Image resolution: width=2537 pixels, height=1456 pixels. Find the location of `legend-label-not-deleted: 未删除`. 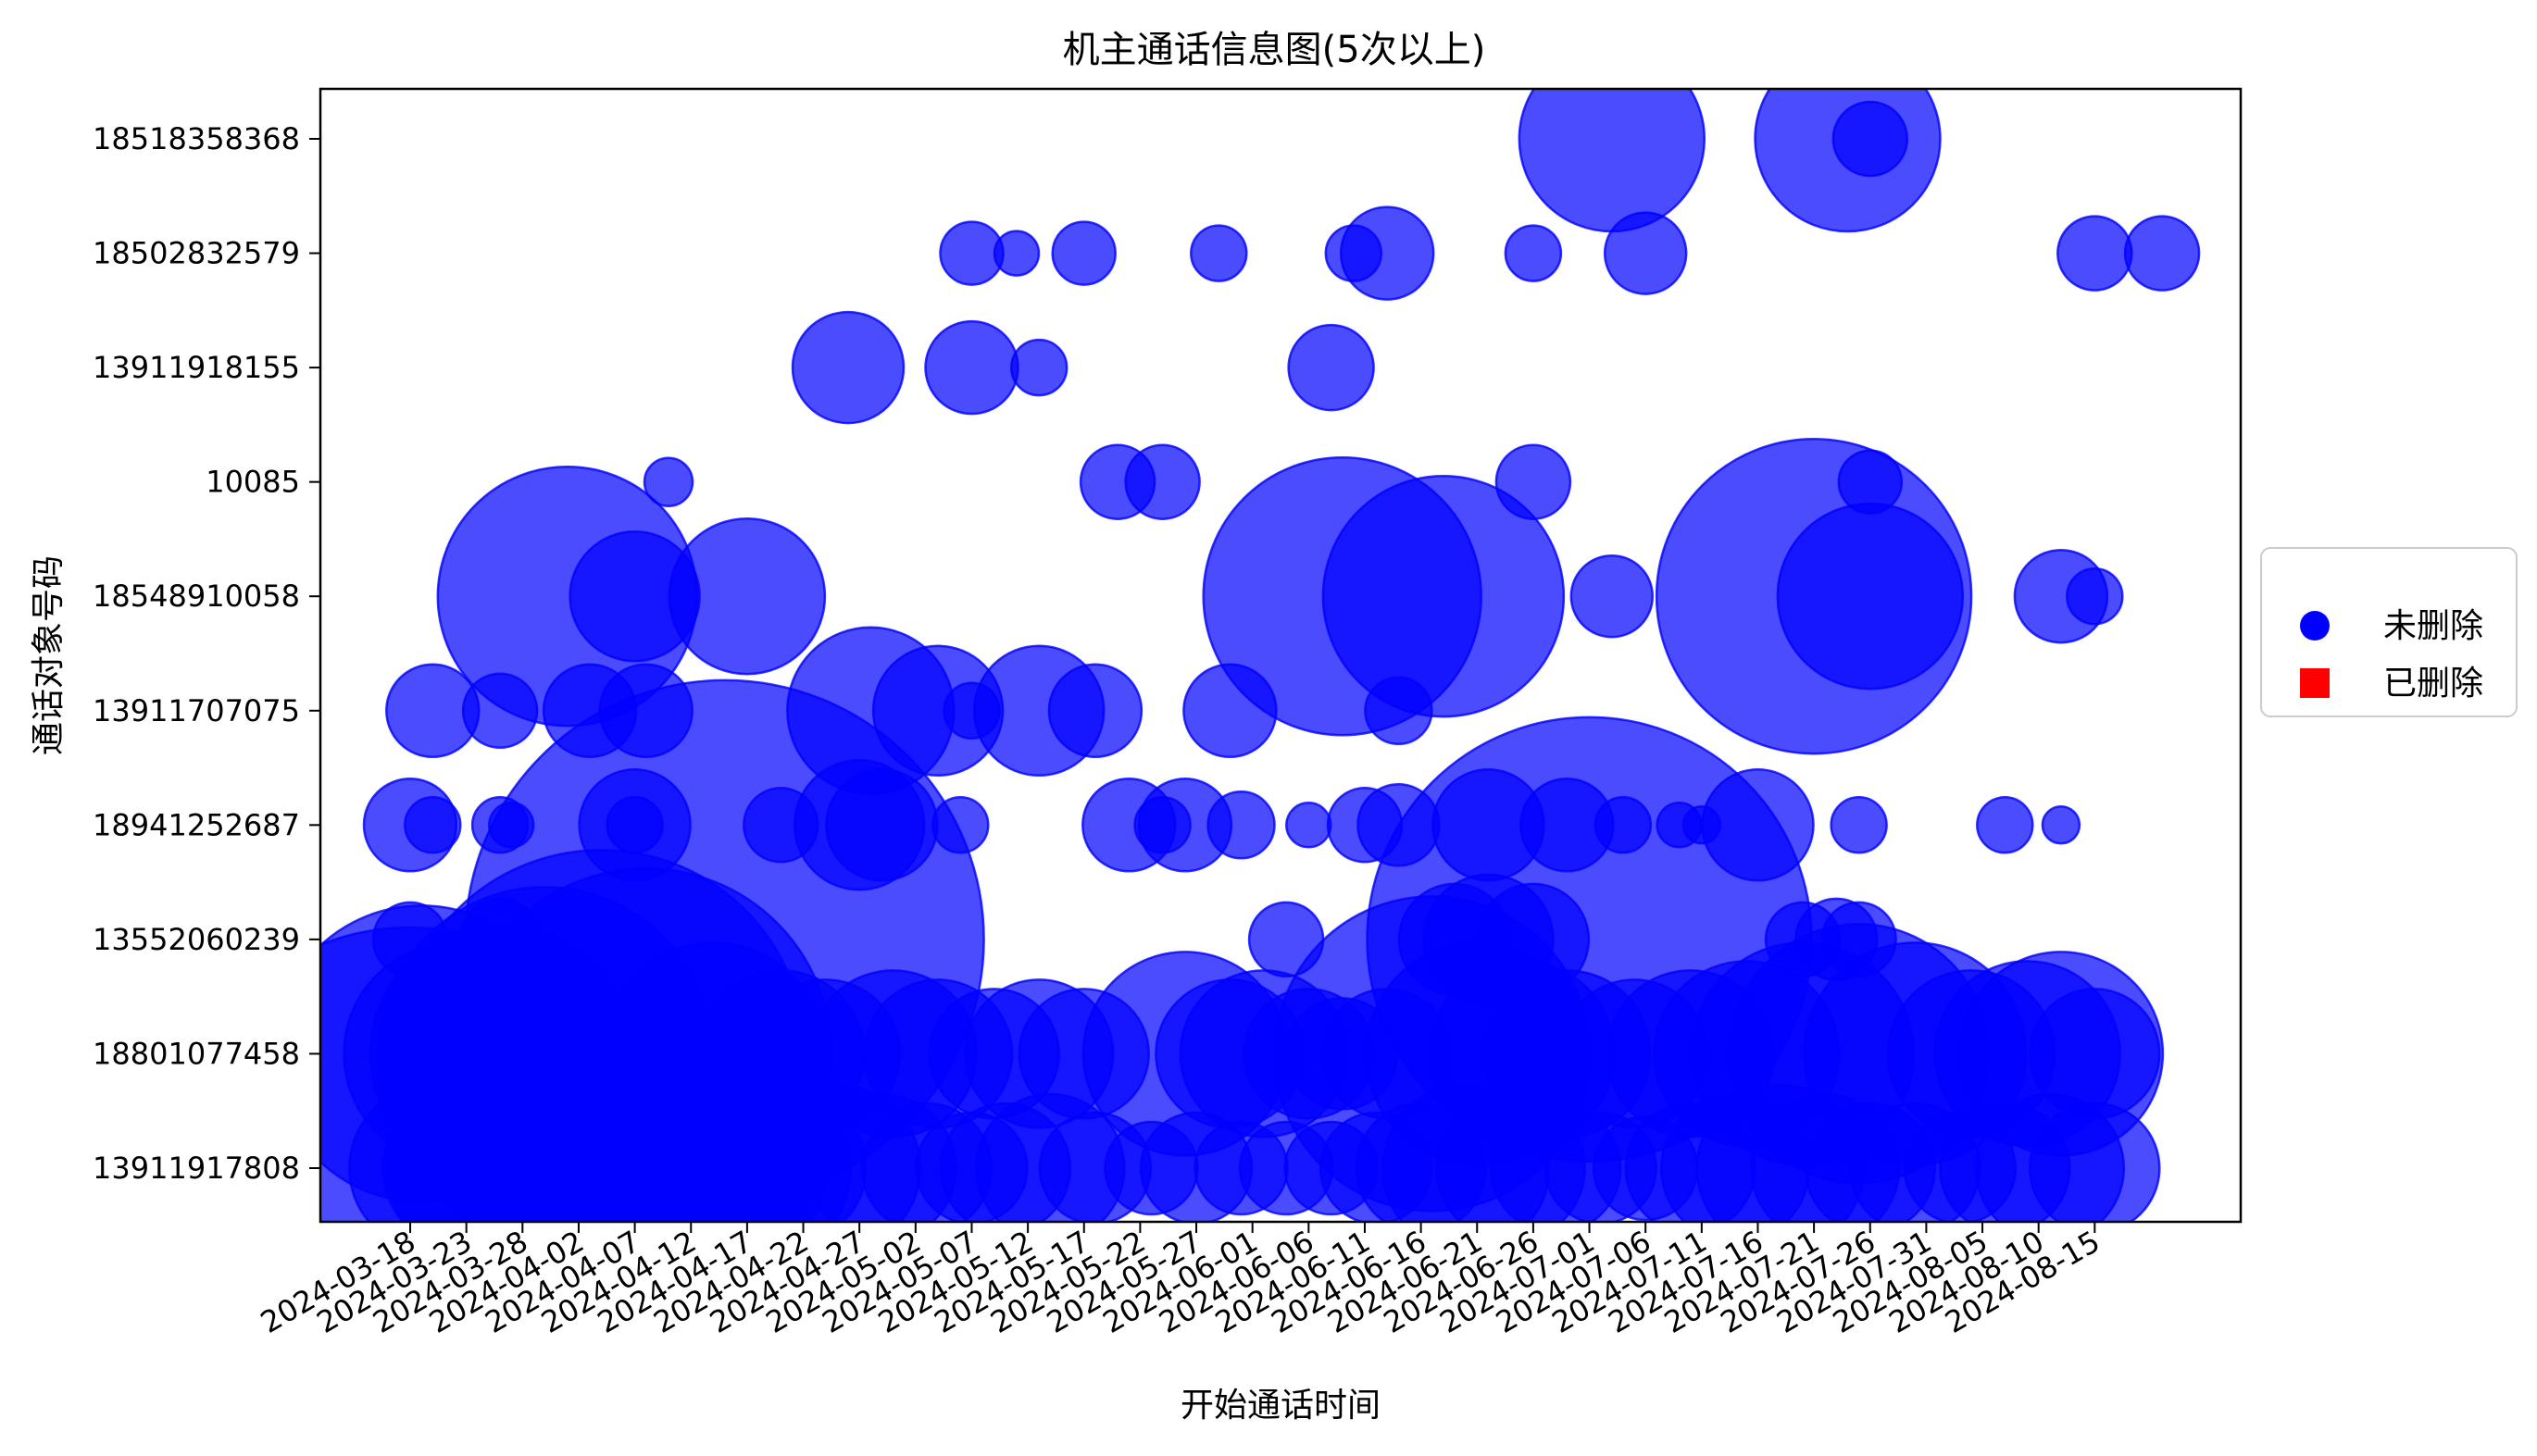

legend-label-not-deleted: 未删除 is located at coordinates (2433, 626).